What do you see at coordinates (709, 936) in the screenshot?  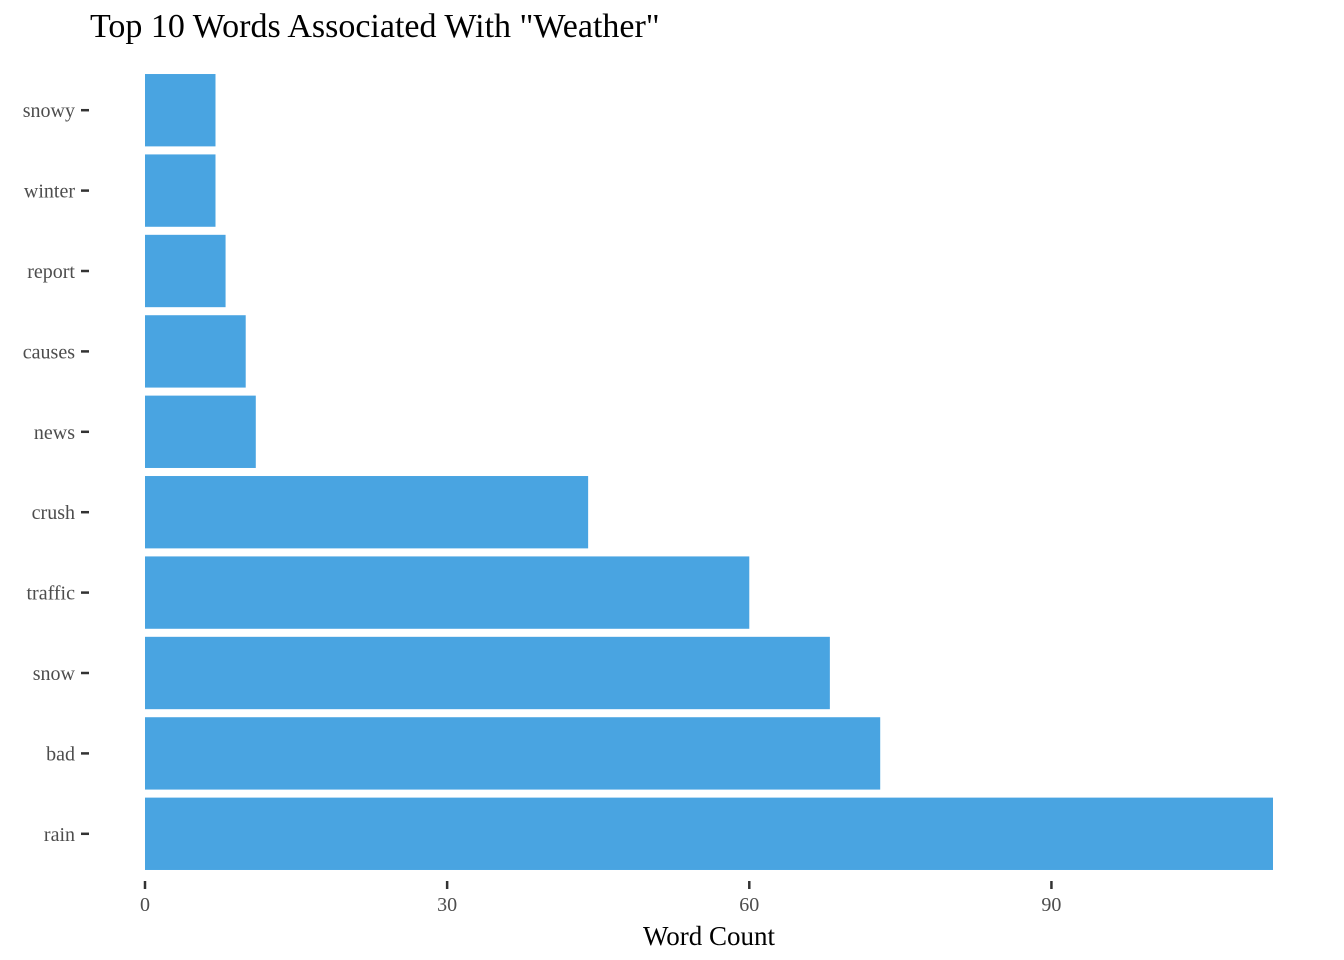 I see `x-axis-title: Word Count` at bounding box center [709, 936].